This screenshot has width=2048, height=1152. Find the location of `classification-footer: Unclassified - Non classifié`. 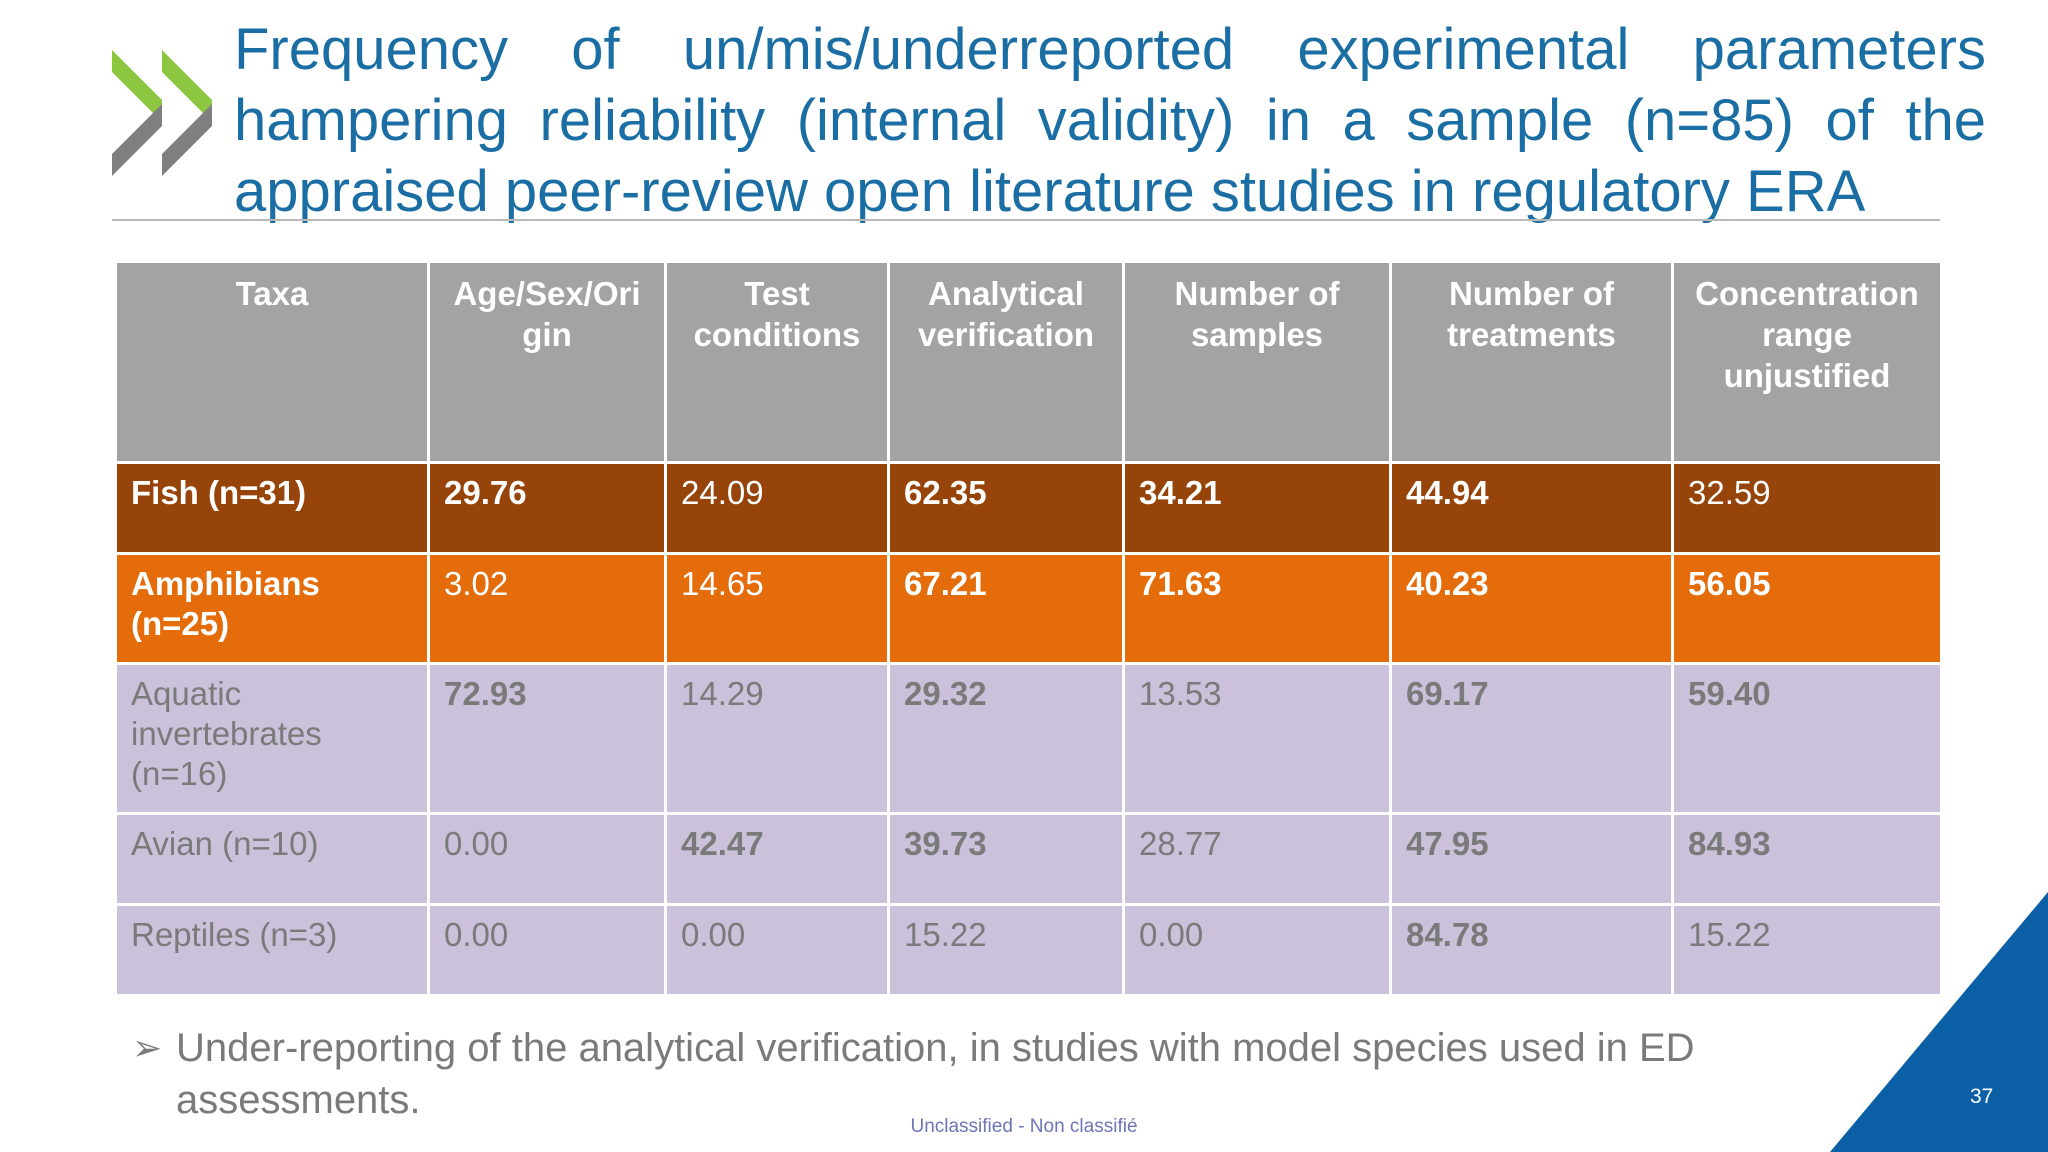

classification-footer: Unclassified - Non classifié is located at coordinates (1024, 1126).